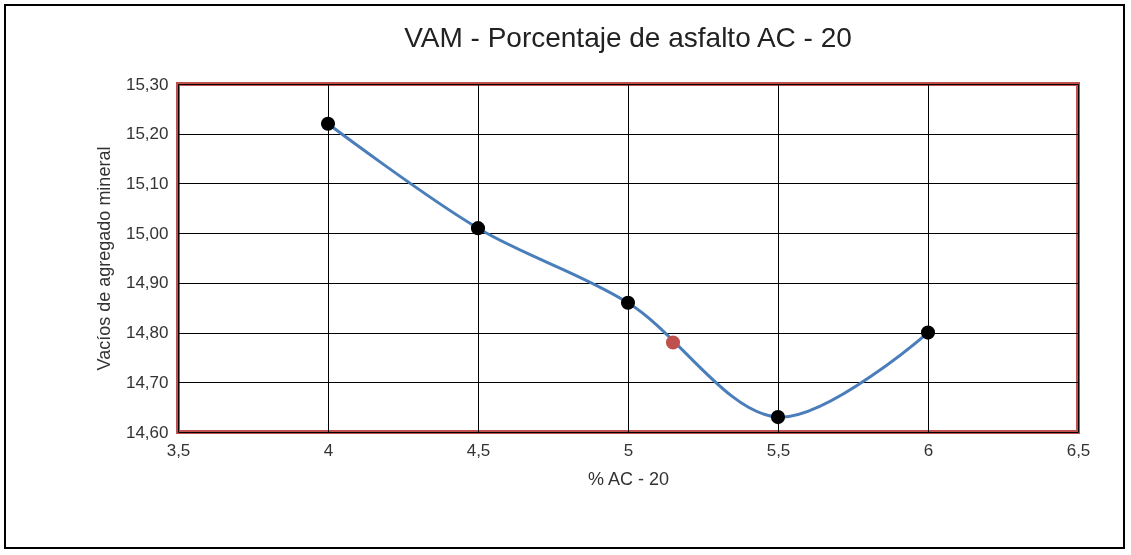 The height and width of the screenshot is (555, 1131). I want to click on x-tick-label: 6, so click(928, 450).